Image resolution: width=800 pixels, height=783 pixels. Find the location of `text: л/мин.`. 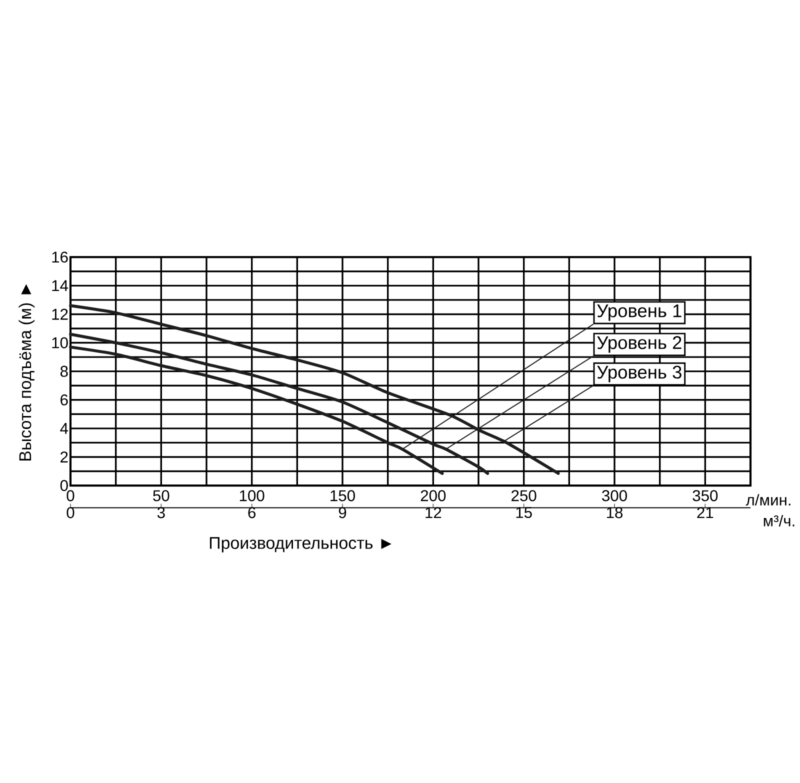

text: л/мин. is located at coordinates (768, 500).